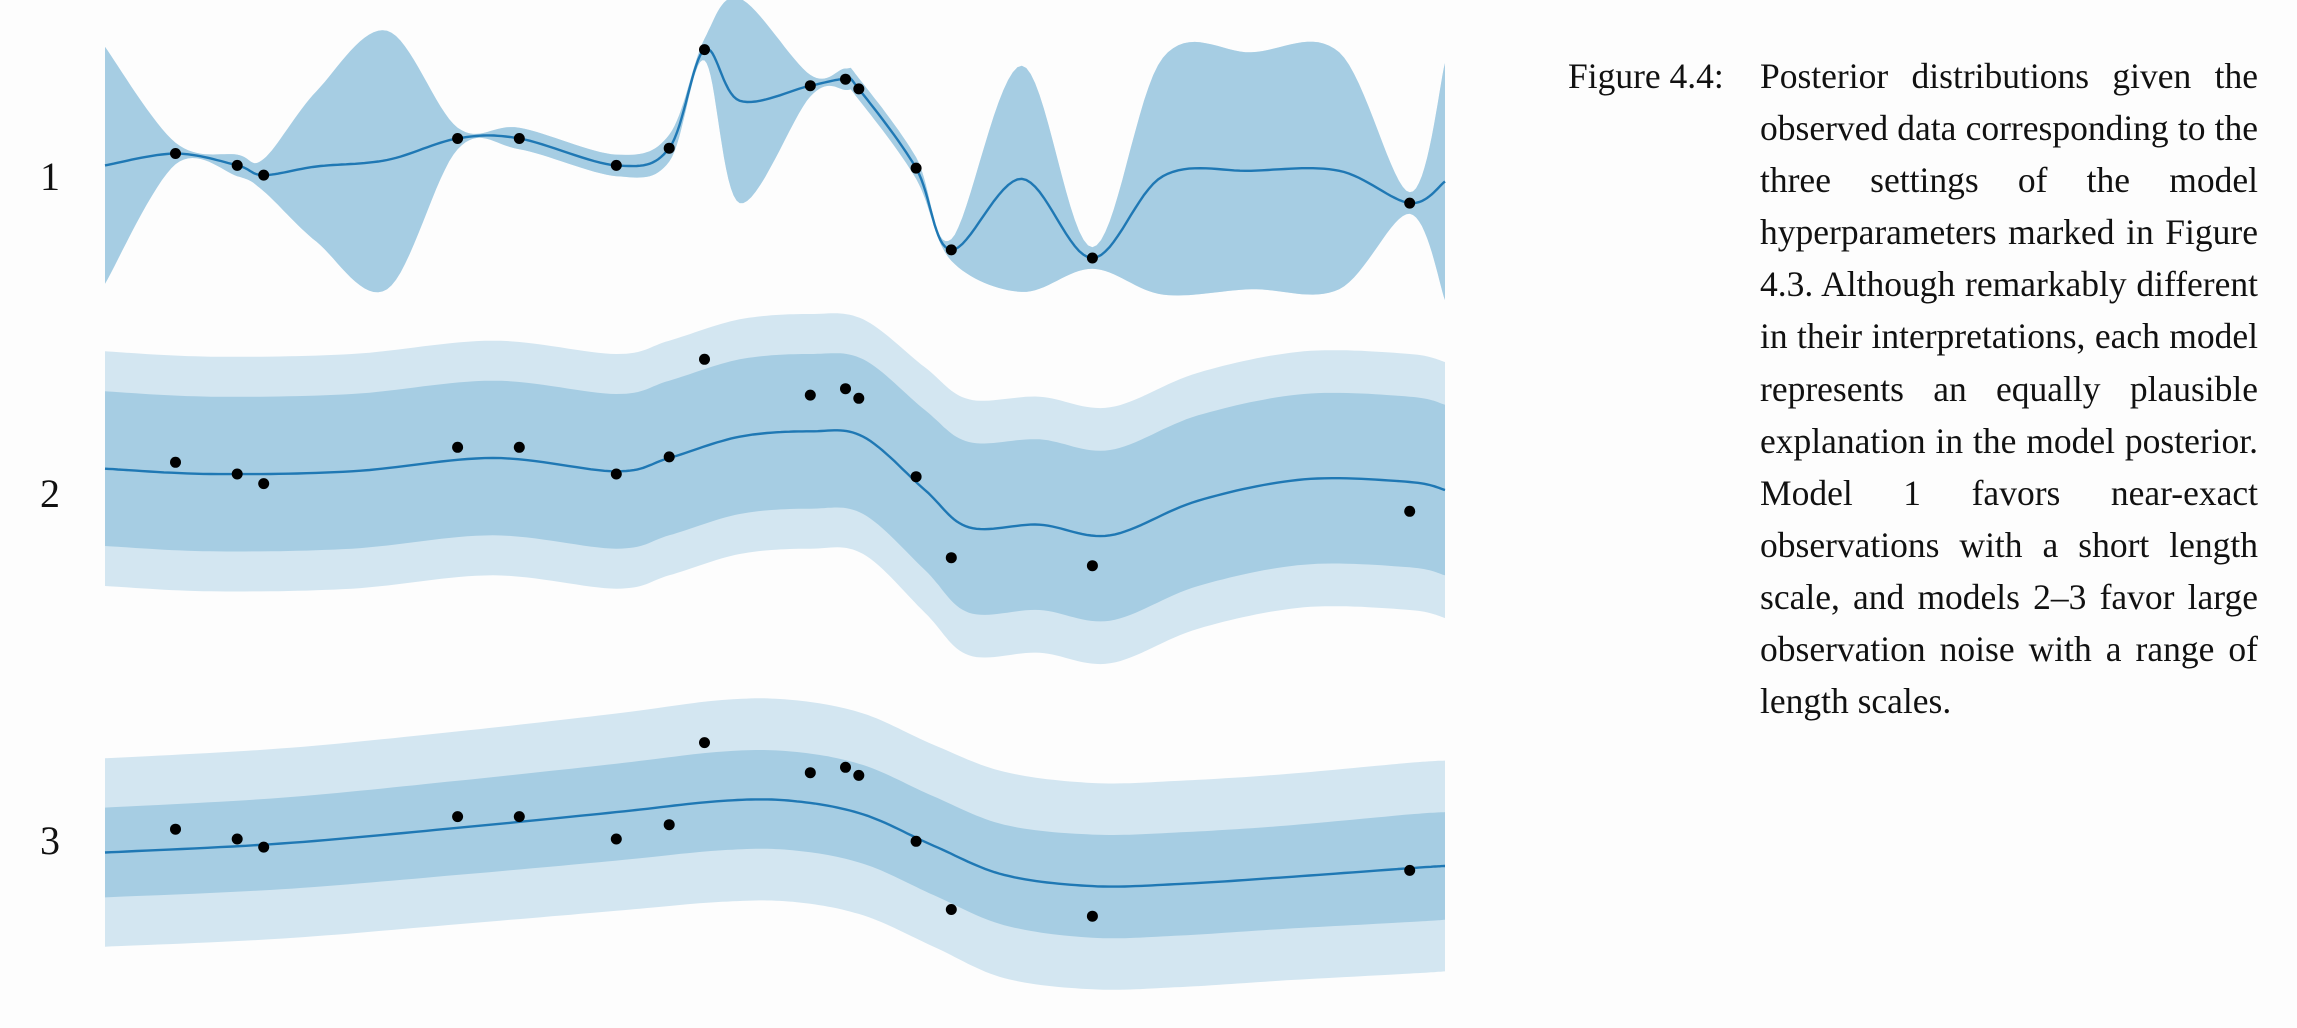 The image size is (2297, 1028). I want to click on panel-label: 3, so click(50, 840).